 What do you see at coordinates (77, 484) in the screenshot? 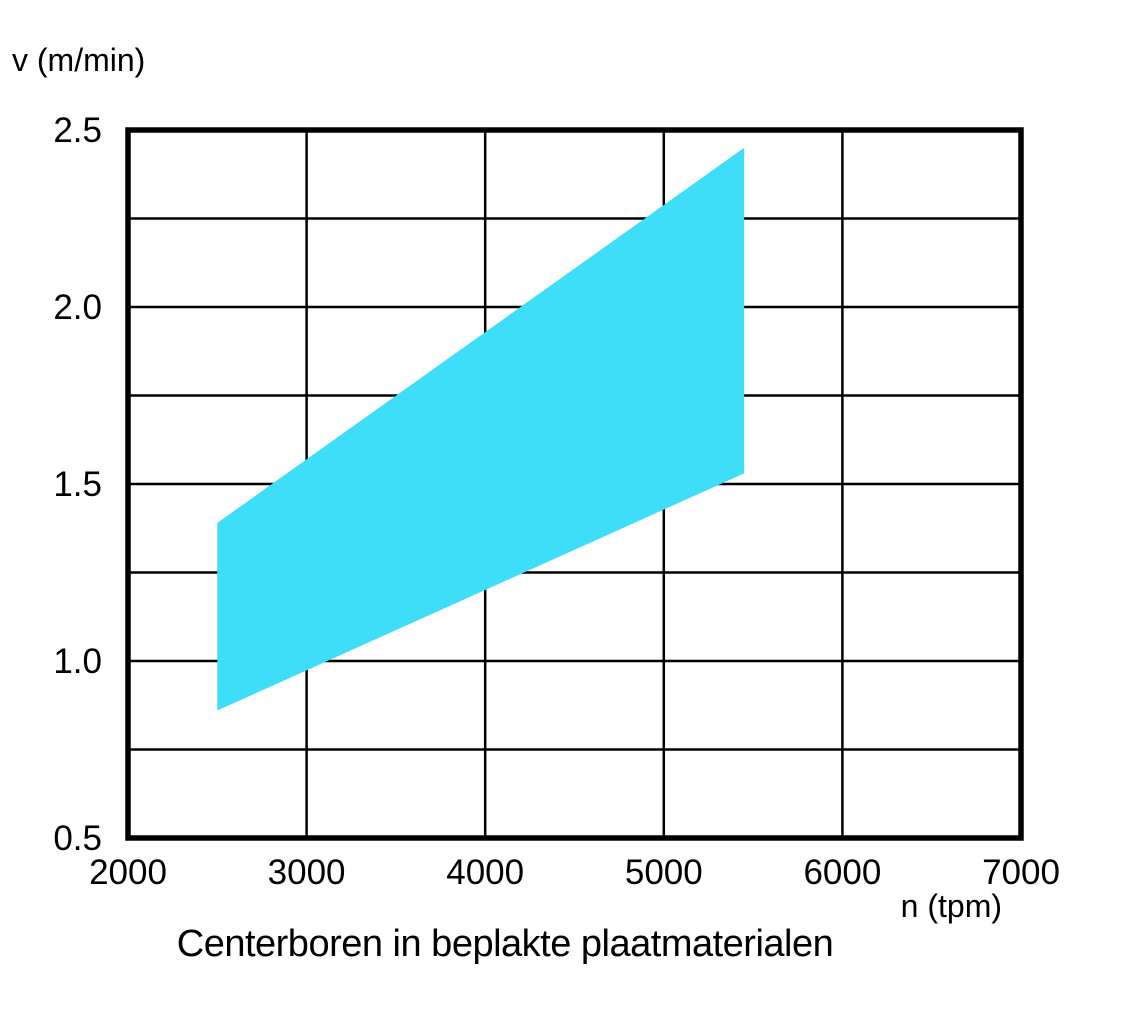
I see `y-tick-label: 1.5` at bounding box center [77, 484].